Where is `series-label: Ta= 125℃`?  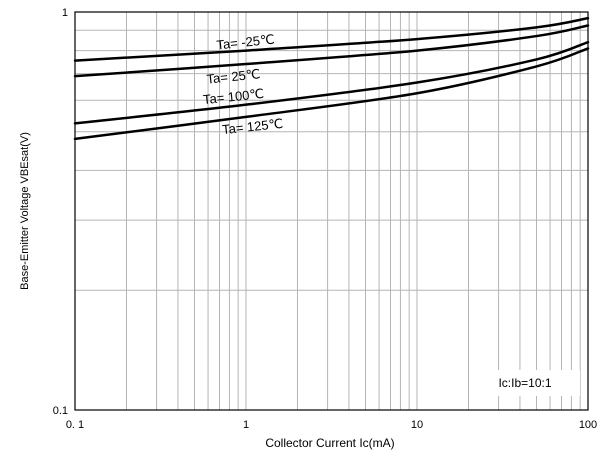 series-label: Ta= 125℃ is located at coordinates (252, 126).